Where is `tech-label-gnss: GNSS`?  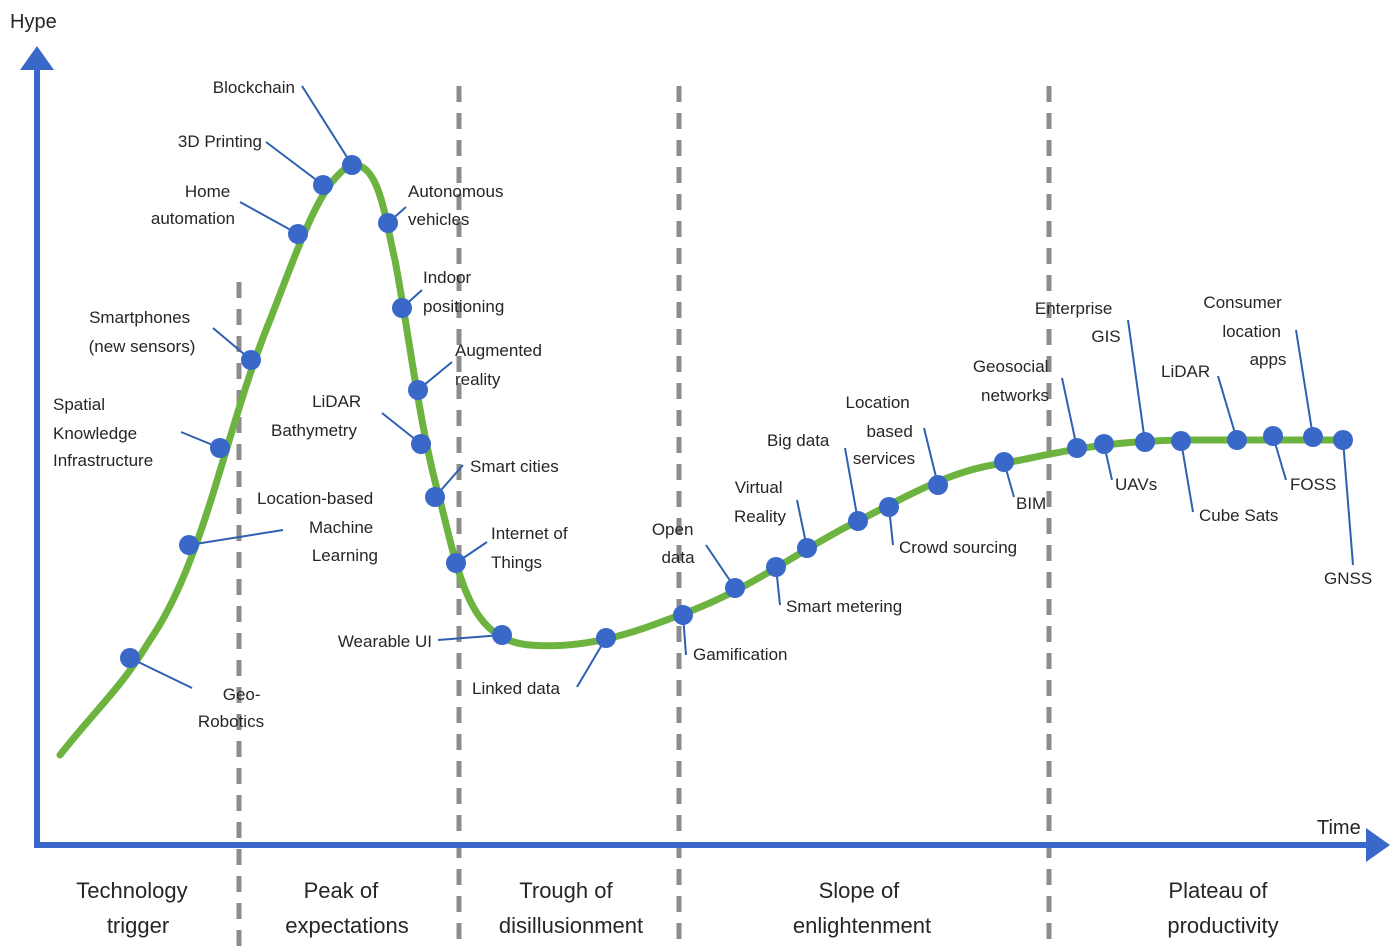 tech-label-gnss: GNSS is located at coordinates (1348, 578).